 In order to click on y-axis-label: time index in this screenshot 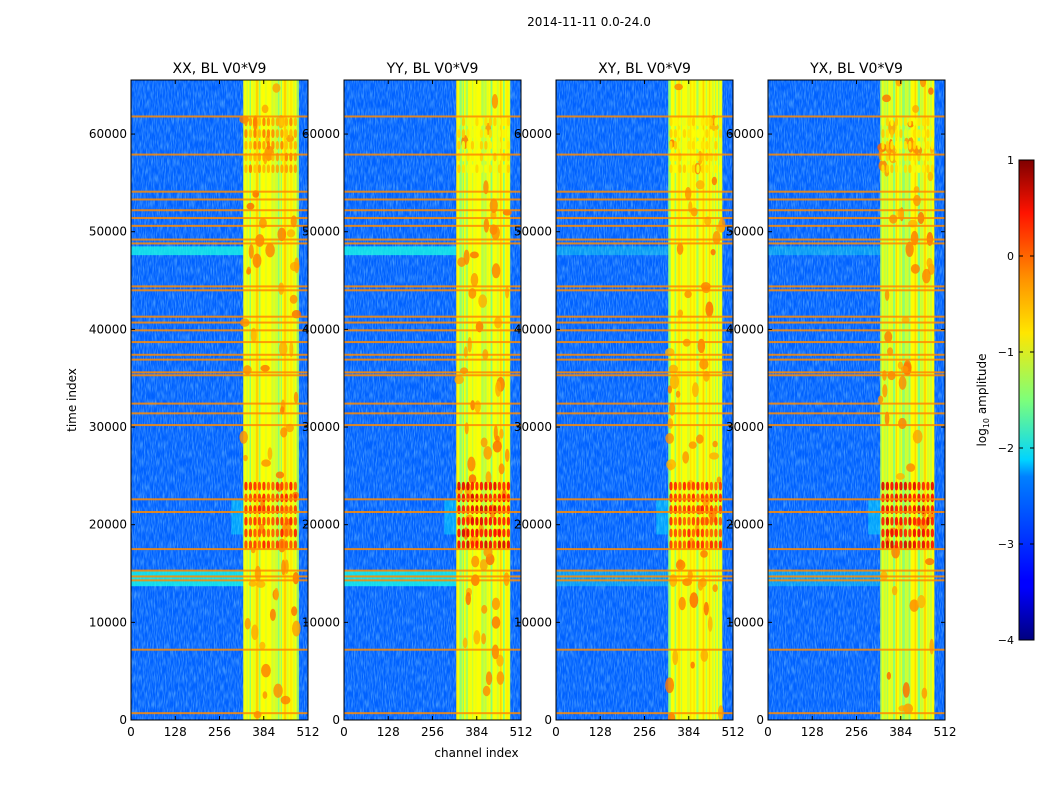, I will do `click(72, 400)`.